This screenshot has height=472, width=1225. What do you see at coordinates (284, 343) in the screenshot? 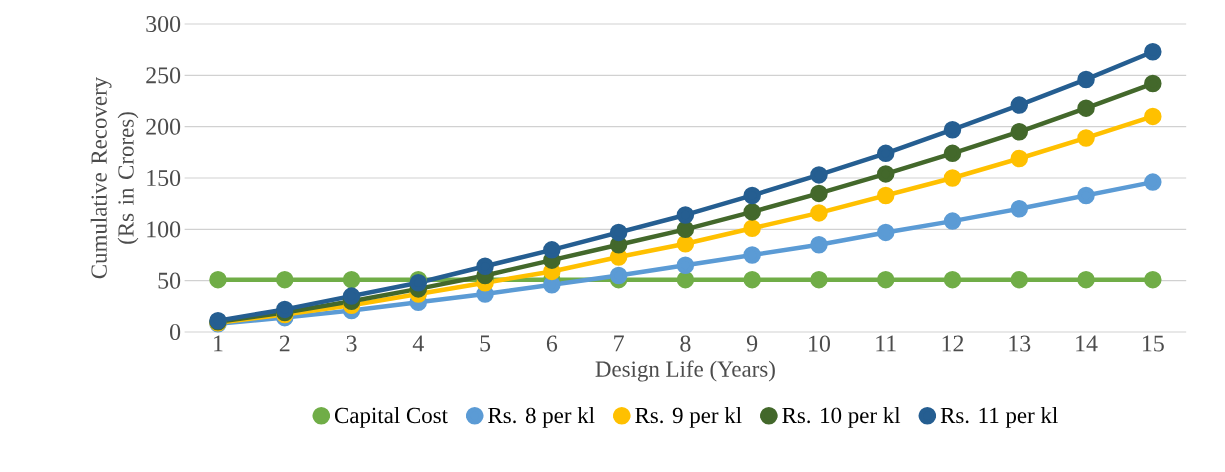
I see `x-tick-label: 2` at bounding box center [284, 343].